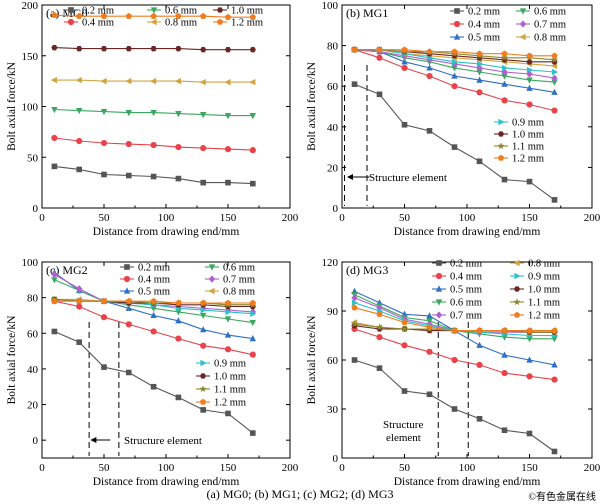 The width and height of the screenshot is (600, 504). What do you see at coordinates (467, 232) in the screenshot?
I see `x-axis-label: Distance from drawing end/mm` at bounding box center [467, 232].